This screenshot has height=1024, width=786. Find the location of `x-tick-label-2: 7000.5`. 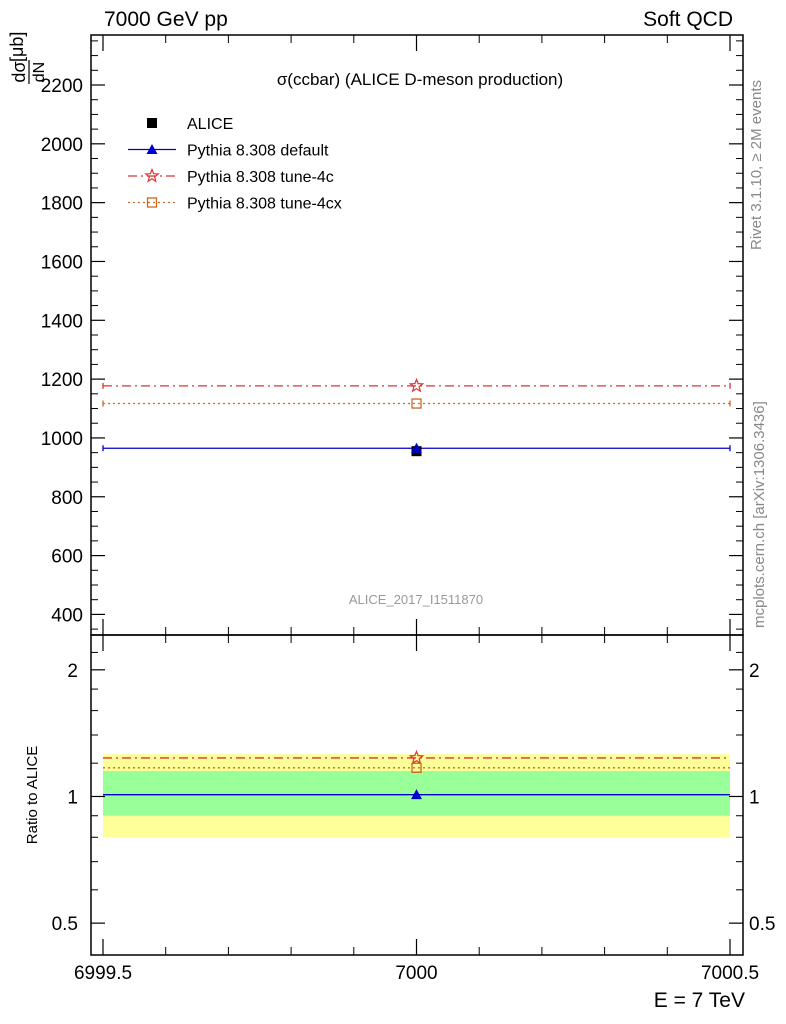

x-tick-label-2: 7000.5 is located at coordinates (730, 973).